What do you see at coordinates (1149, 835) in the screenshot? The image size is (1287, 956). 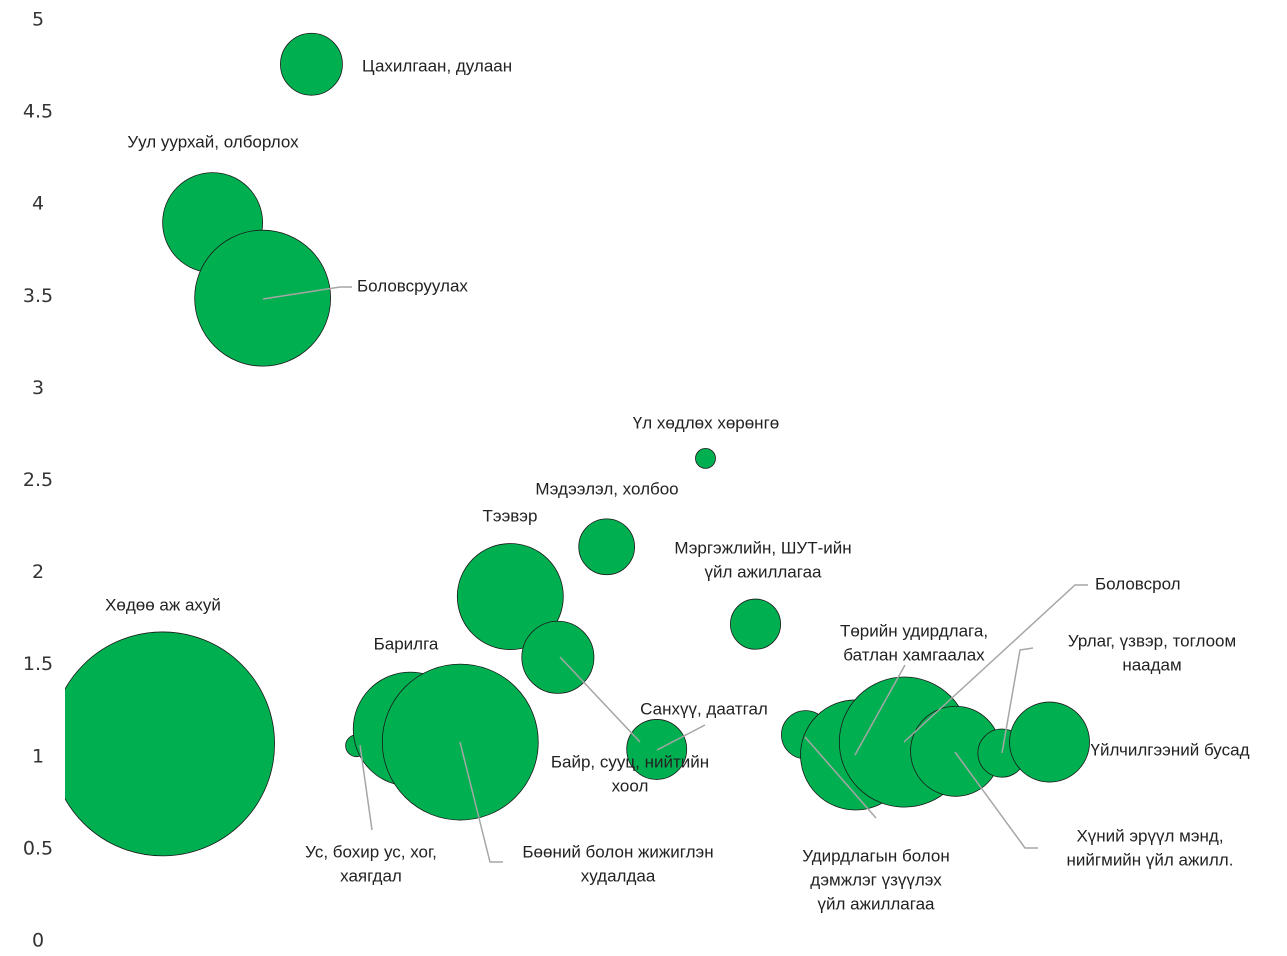 I see `data-label: Хүний эрүүл мэнд,` at bounding box center [1149, 835].